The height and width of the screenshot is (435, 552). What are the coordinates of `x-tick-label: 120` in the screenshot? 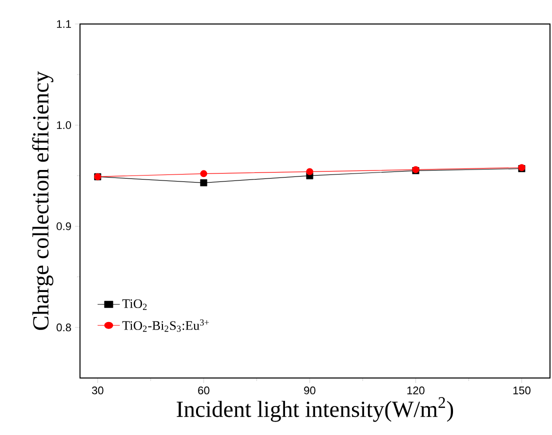 It's located at (415, 390).